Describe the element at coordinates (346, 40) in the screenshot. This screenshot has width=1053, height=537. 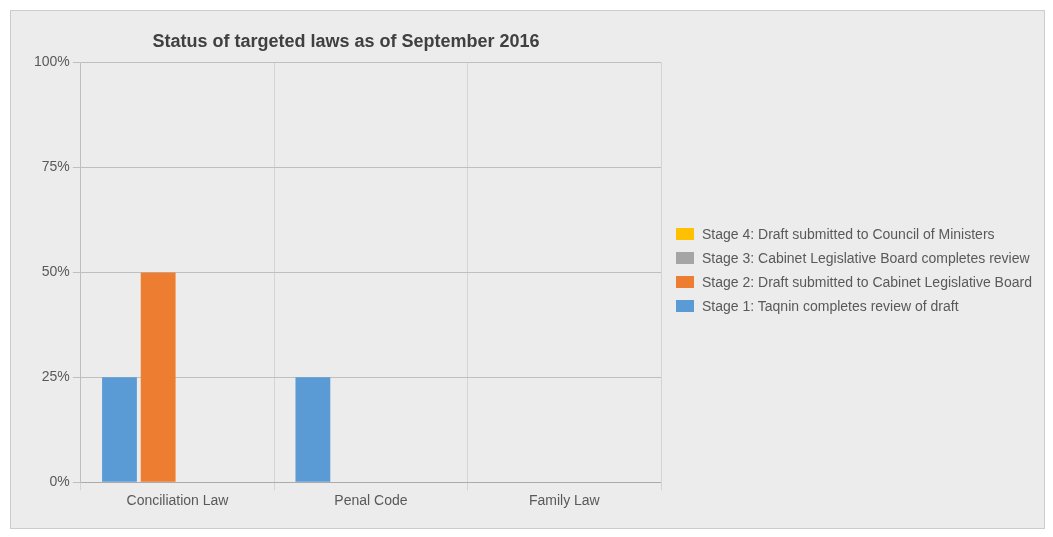
I see `chart-title: Status of targeted laws as of September 2016` at that location.